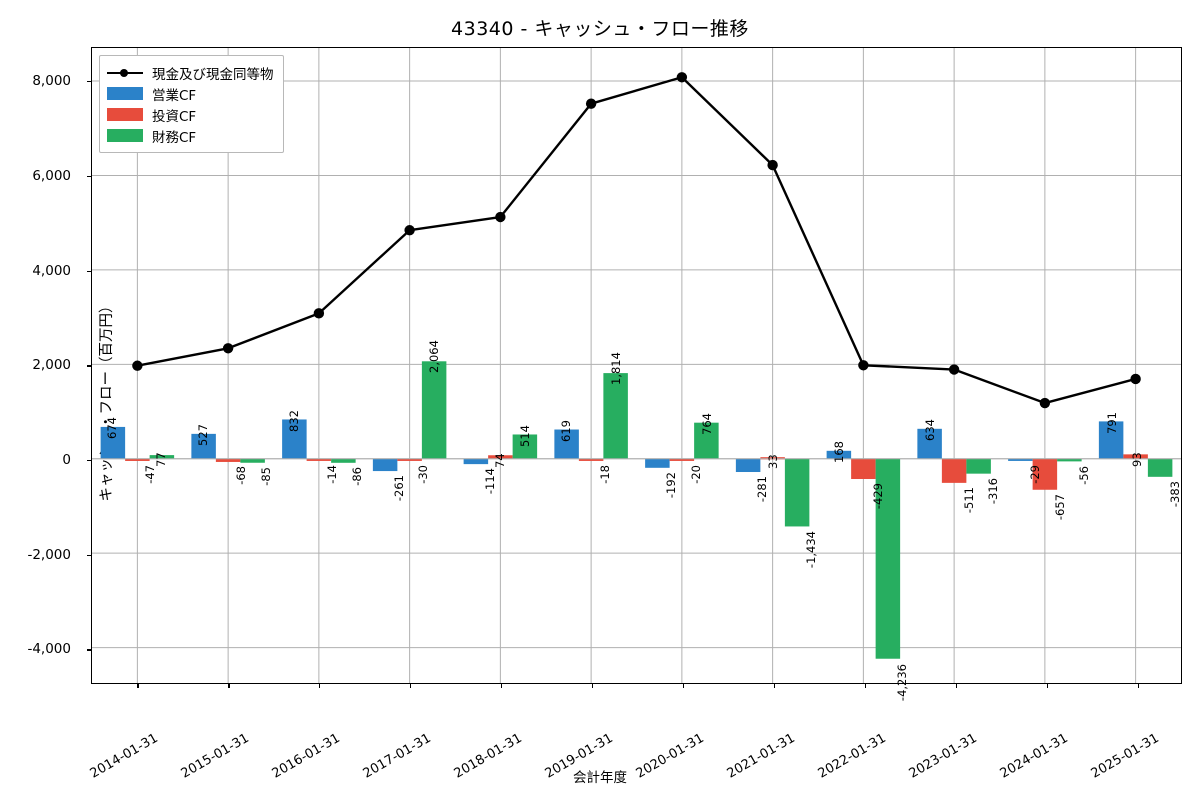 Image resolution: width=1200 pixels, height=800 pixels. What do you see at coordinates (332, 475) in the screenshot?
I see `bar-value-label: -14` at bounding box center [332, 475].